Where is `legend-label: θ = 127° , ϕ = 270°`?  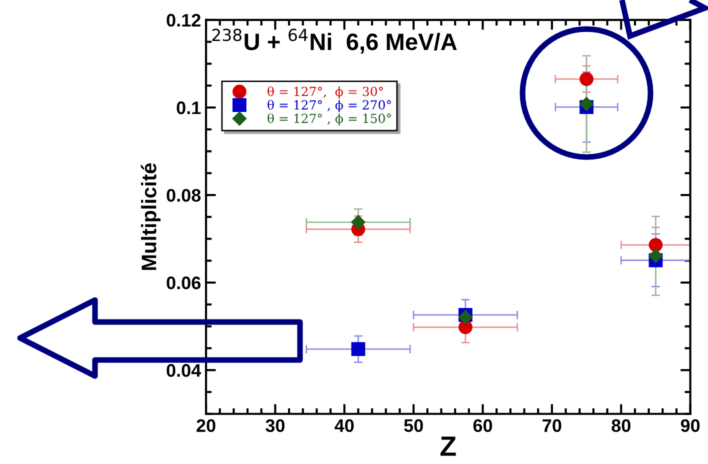 legend-label: θ = 127° , ϕ = 270° is located at coordinates (329, 106).